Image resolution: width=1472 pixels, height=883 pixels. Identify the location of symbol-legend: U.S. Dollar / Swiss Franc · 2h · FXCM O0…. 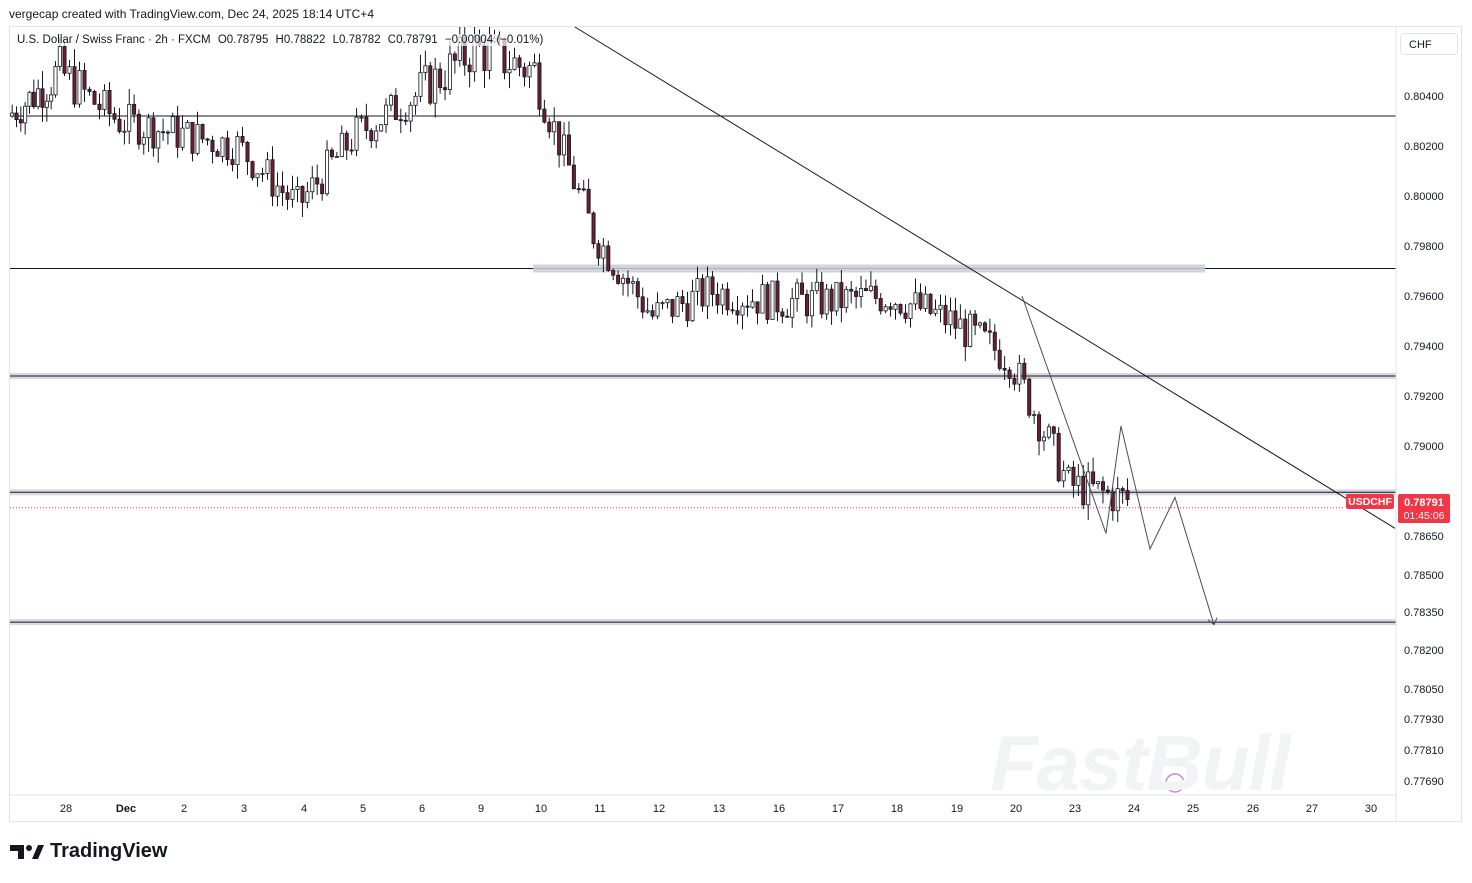
(282, 40).